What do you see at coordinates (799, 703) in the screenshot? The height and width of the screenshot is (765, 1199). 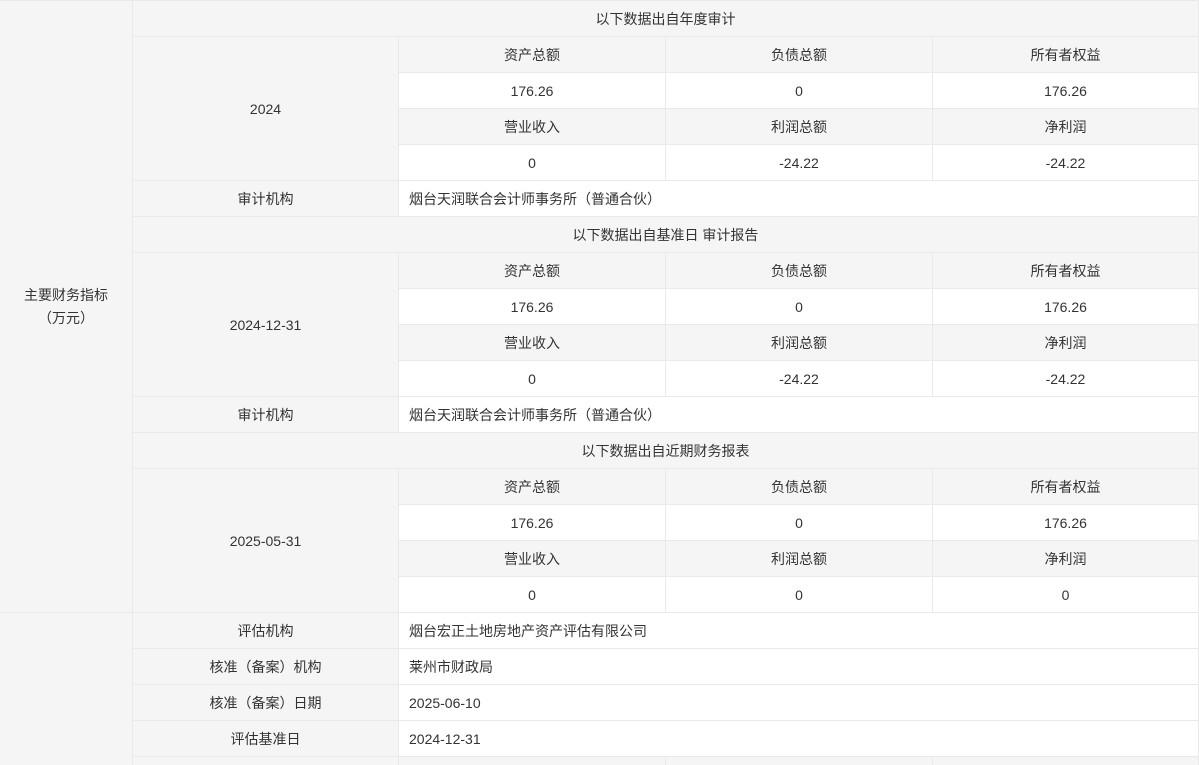 I see `info-value-approval-date: 2025-06-10` at bounding box center [799, 703].